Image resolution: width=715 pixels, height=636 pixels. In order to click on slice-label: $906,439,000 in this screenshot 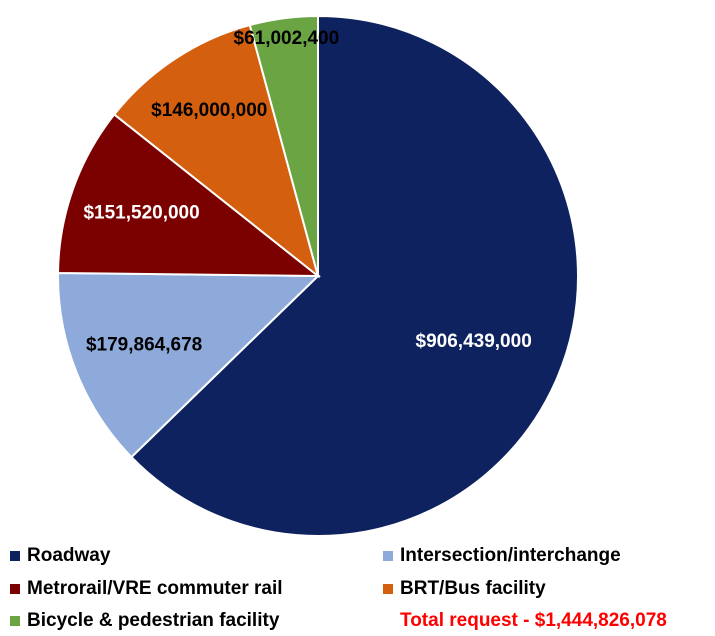, I will do `click(474, 341)`.